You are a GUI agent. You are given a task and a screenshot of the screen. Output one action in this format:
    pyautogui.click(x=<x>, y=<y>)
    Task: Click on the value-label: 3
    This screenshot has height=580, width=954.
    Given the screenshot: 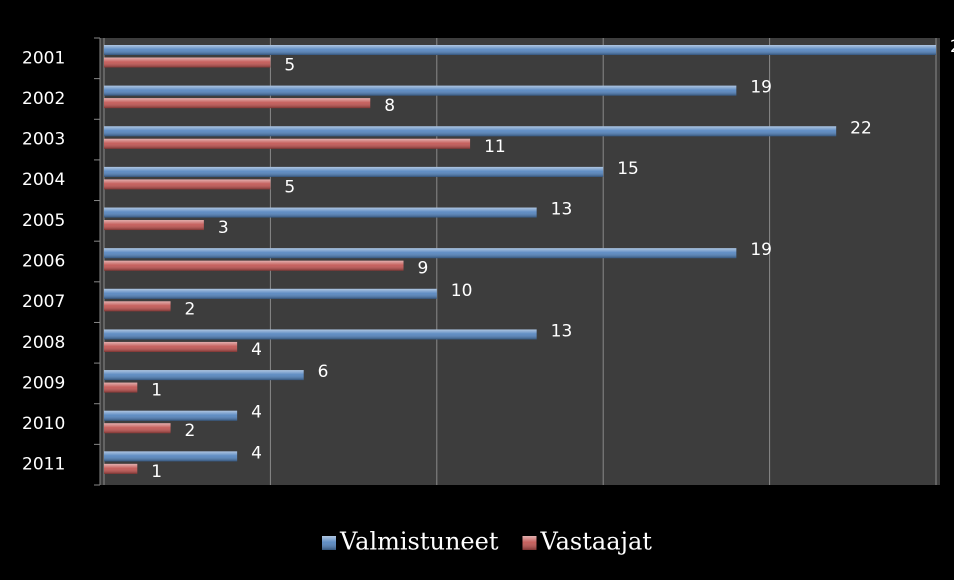 What is the action you would take?
    pyautogui.click(x=223, y=228)
    